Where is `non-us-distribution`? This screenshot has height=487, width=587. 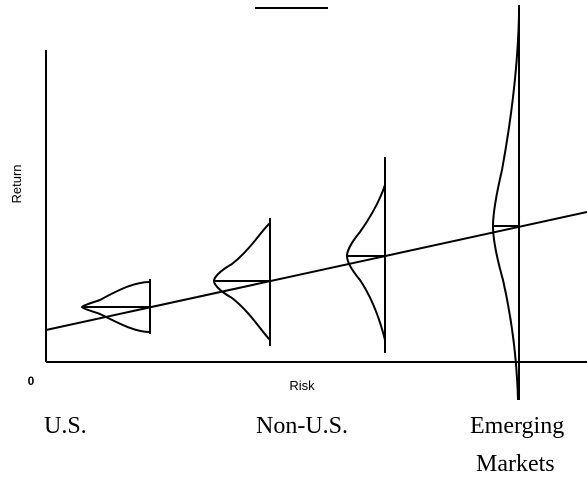 non-us-distribution is located at coordinates (241, 282).